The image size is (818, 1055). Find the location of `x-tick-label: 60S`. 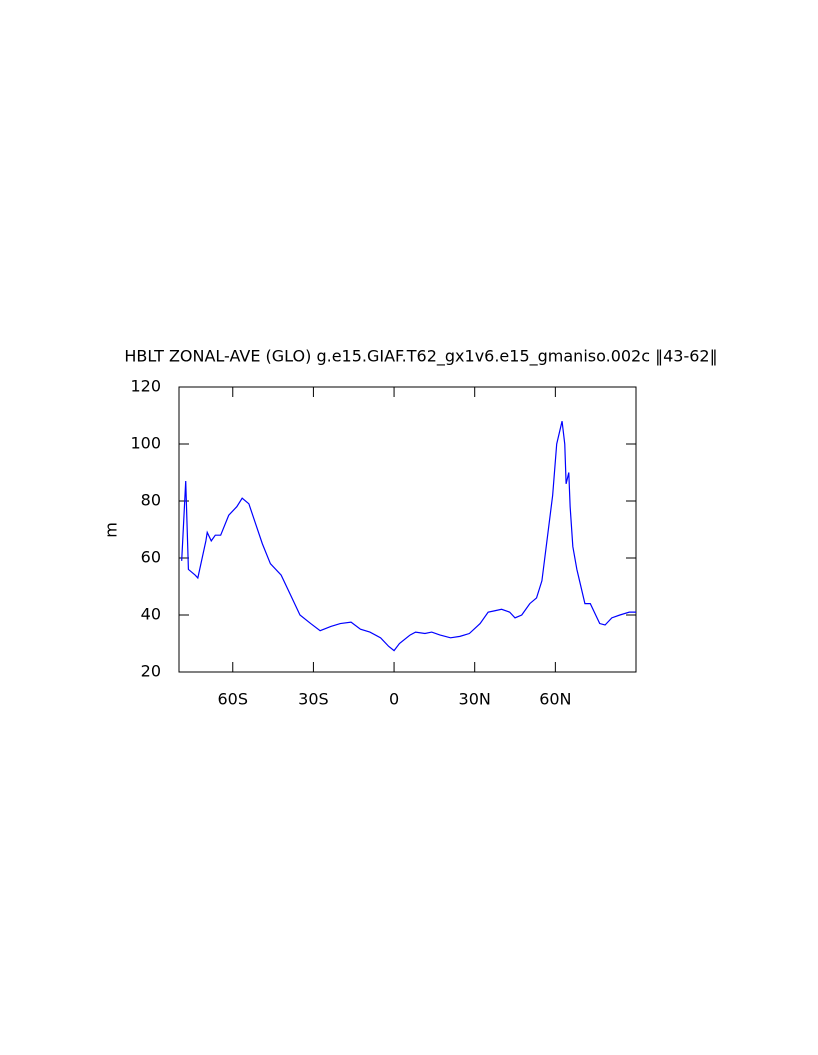

x-tick-label: 60S is located at coordinates (233, 699).